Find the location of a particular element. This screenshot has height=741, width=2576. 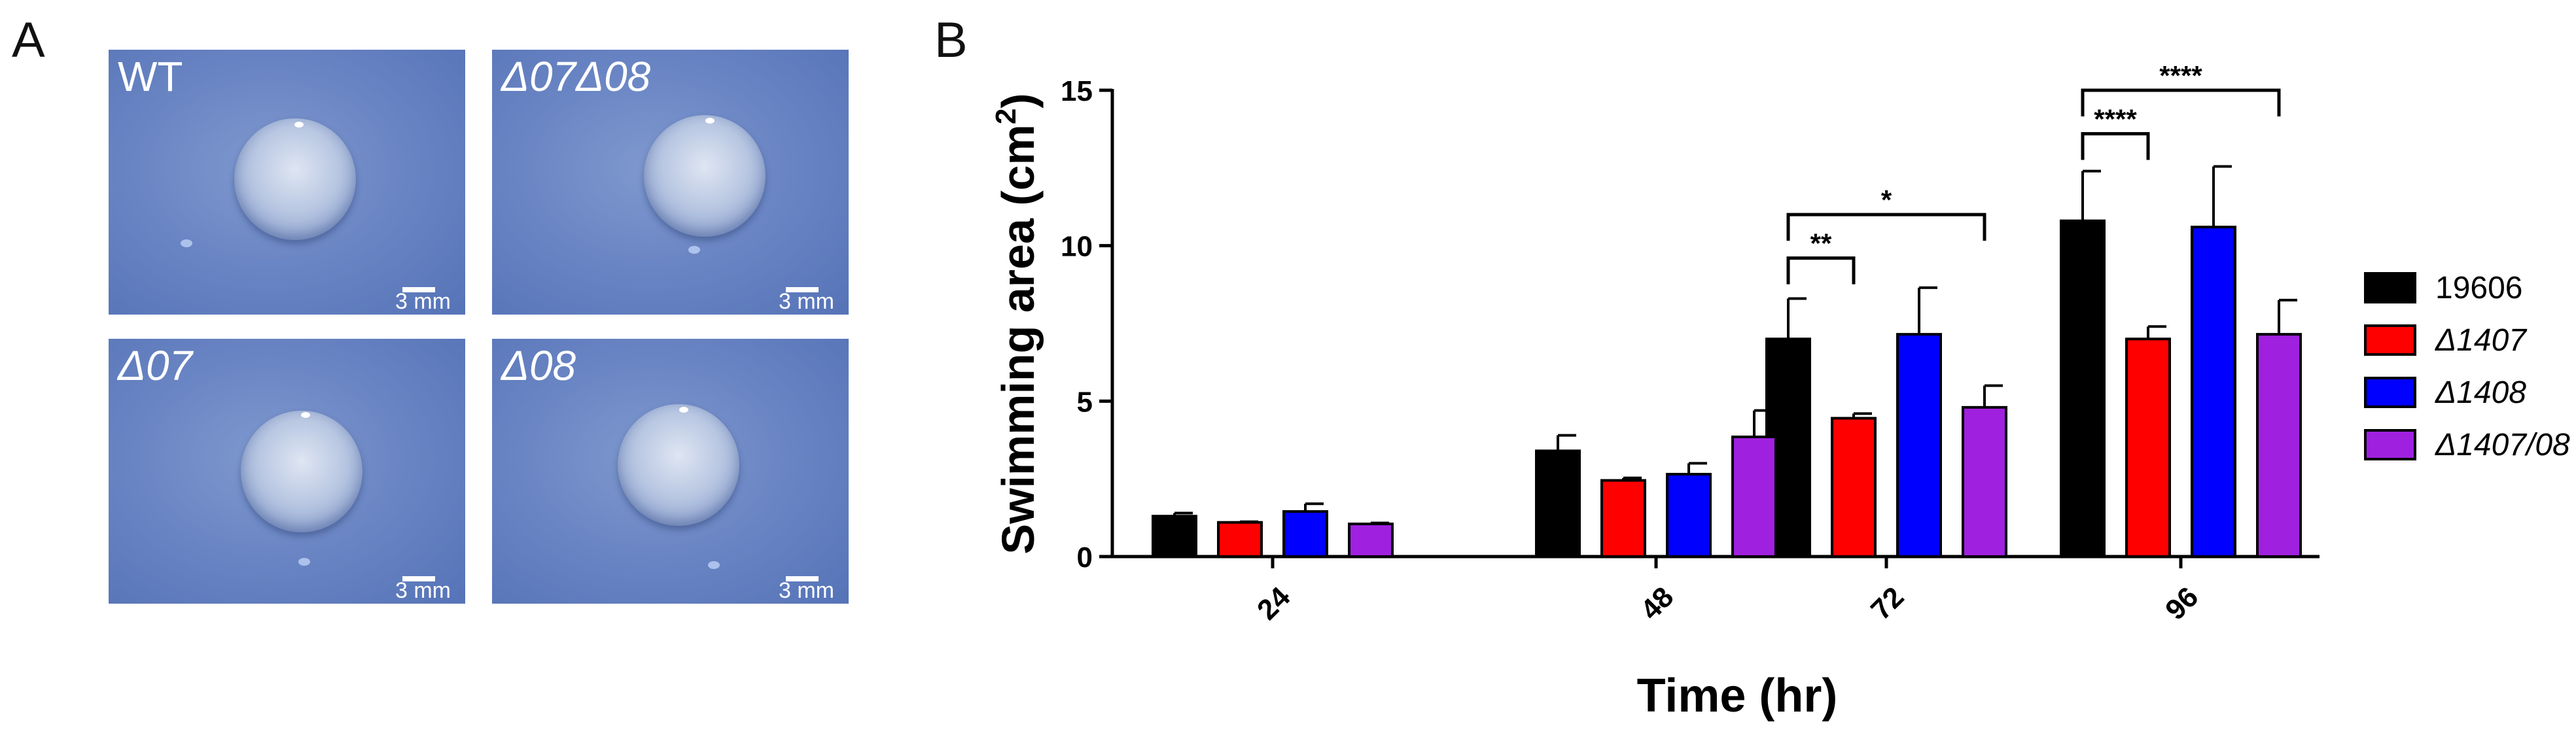

legend-label: Δ1408 is located at coordinates (2480, 392).